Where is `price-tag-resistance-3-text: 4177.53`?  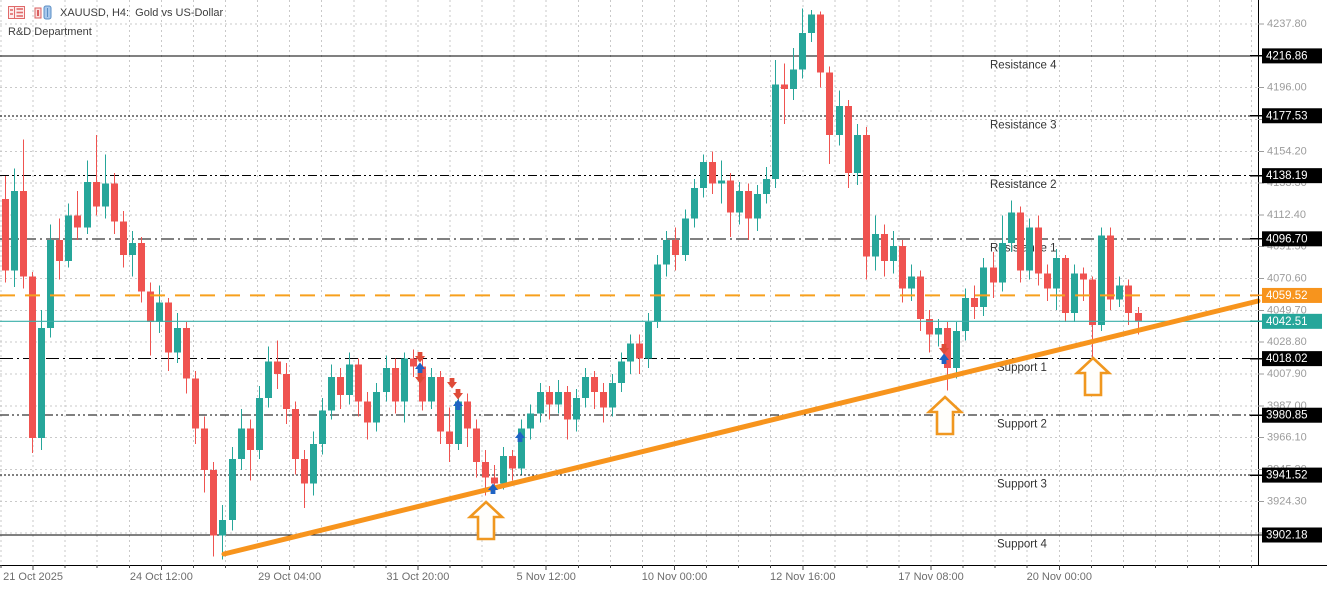 price-tag-resistance-3-text: 4177.53 is located at coordinates (1287, 116).